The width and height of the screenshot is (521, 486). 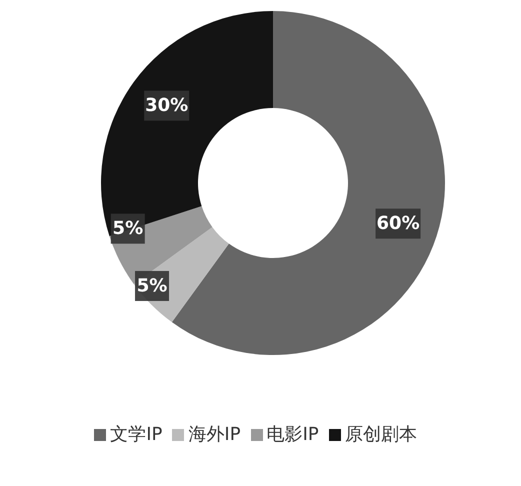 What do you see at coordinates (292, 434) in the screenshot?
I see `legend-label: 电影IP` at bounding box center [292, 434].